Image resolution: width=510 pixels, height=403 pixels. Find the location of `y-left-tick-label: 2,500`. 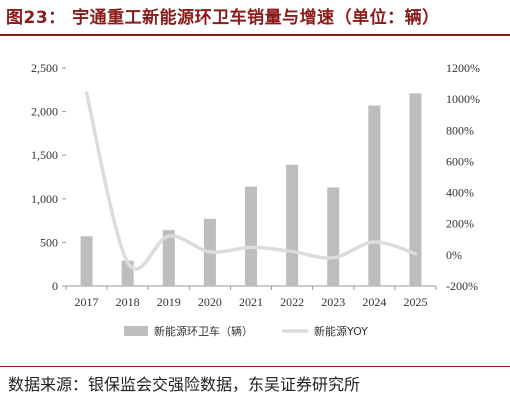

y-left-tick-label: 2,500 is located at coordinates (44, 68).